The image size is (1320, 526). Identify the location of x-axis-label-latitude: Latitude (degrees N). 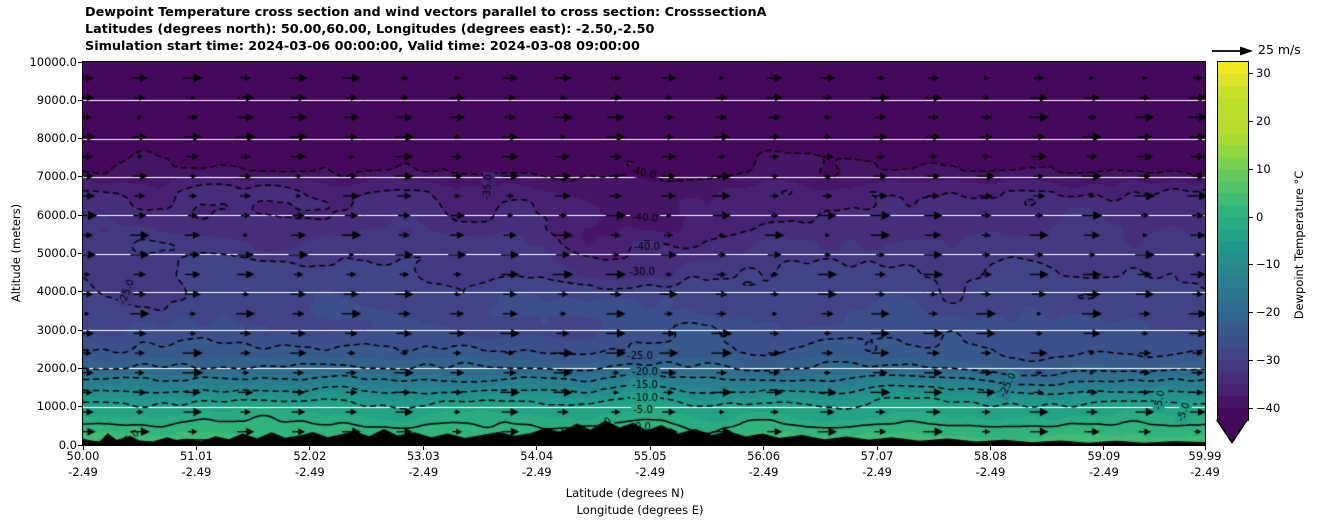
(625, 493).